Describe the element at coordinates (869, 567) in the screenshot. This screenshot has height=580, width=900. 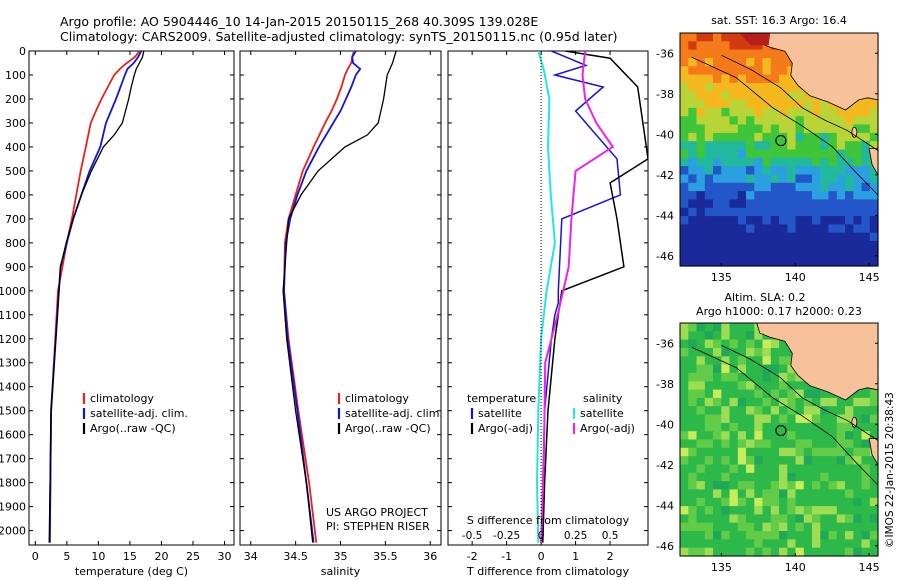
I see `map-lon-label: 145` at that location.